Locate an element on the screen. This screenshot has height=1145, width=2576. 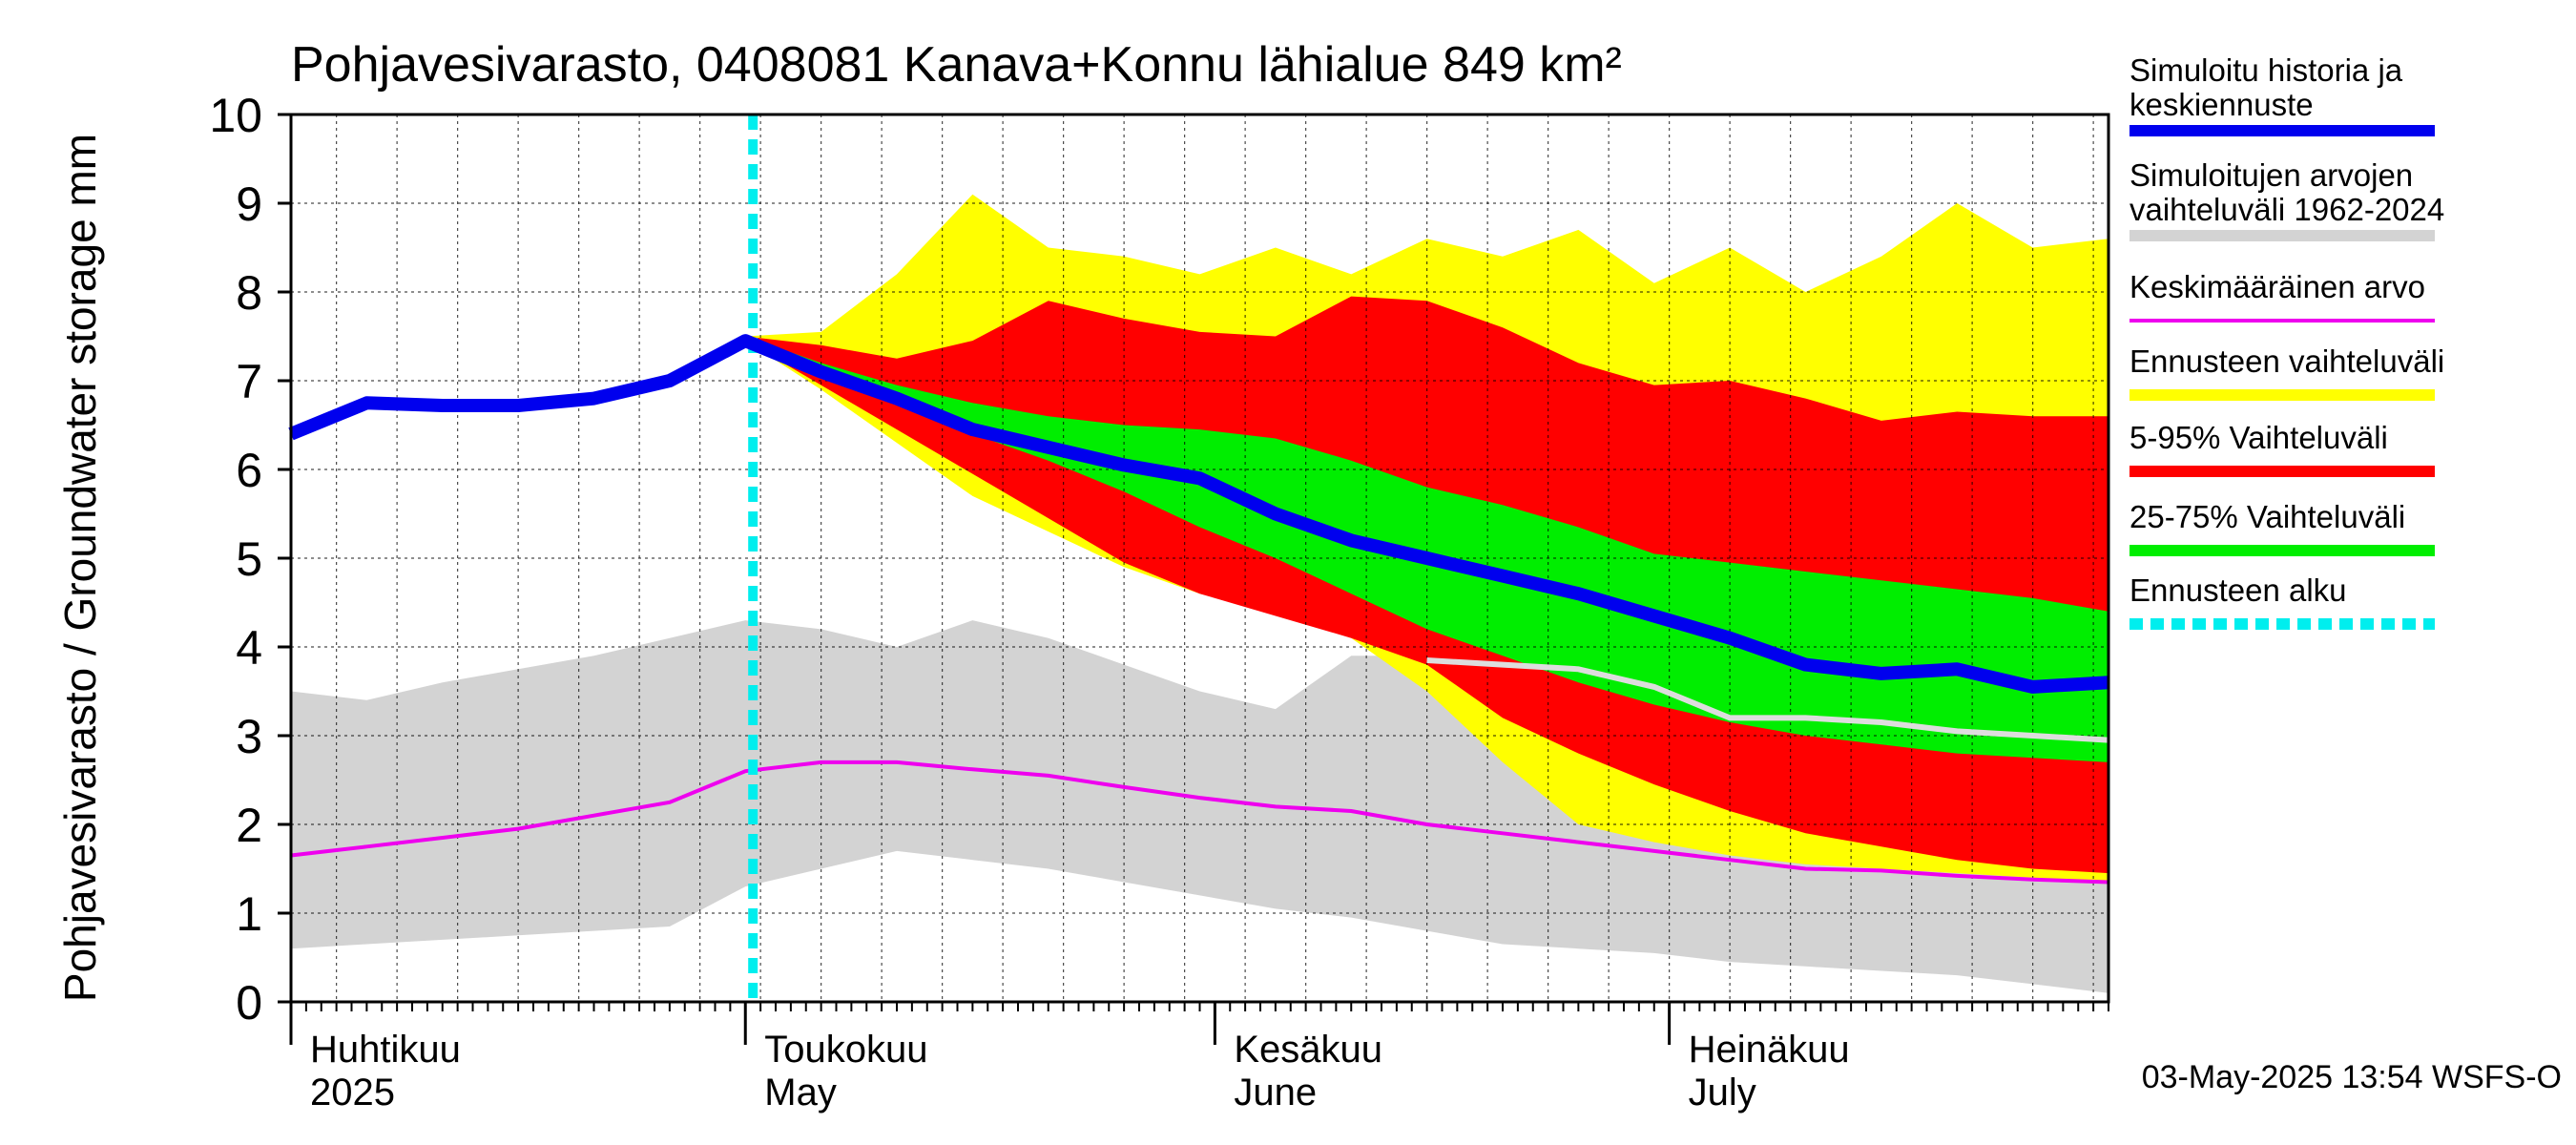
legend-label: 5-95% Vaihteluväli is located at coordinates (2258, 437).